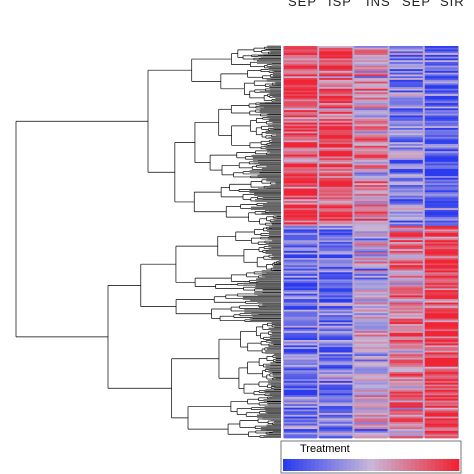 This screenshot has width=474, height=474. What do you see at coordinates (340, 4) in the screenshot?
I see `column-label: ISP` at bounding box center [340, 4].